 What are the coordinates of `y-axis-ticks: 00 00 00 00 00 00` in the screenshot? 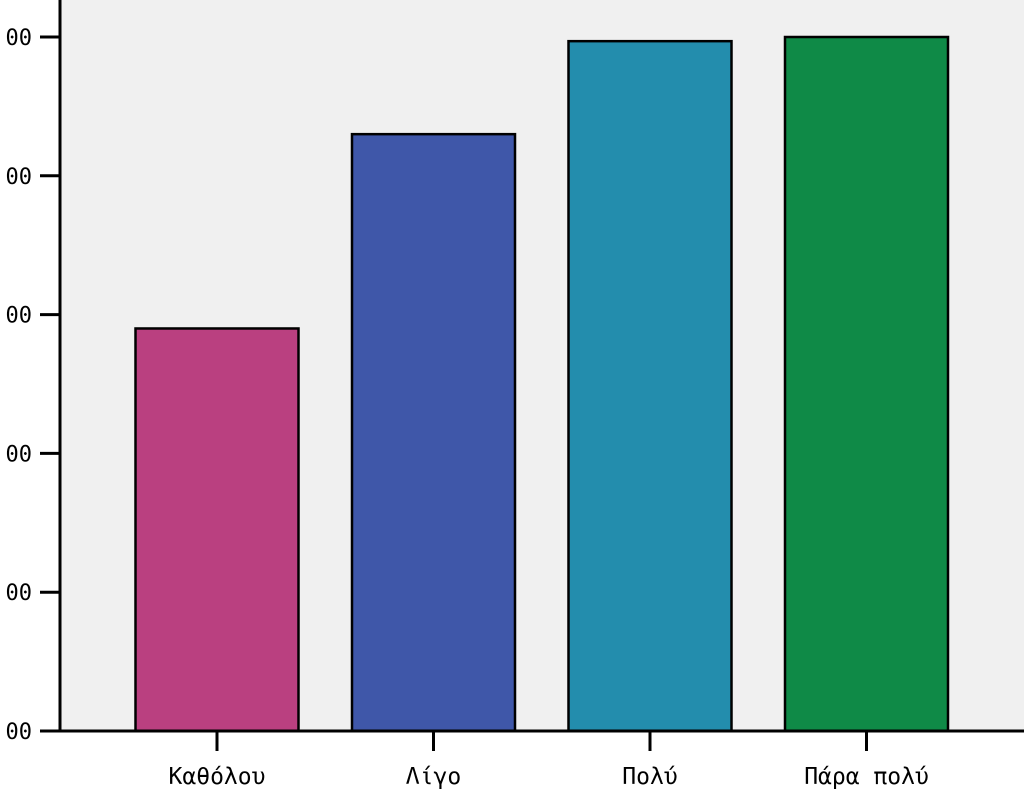 It's located at (33, 385).